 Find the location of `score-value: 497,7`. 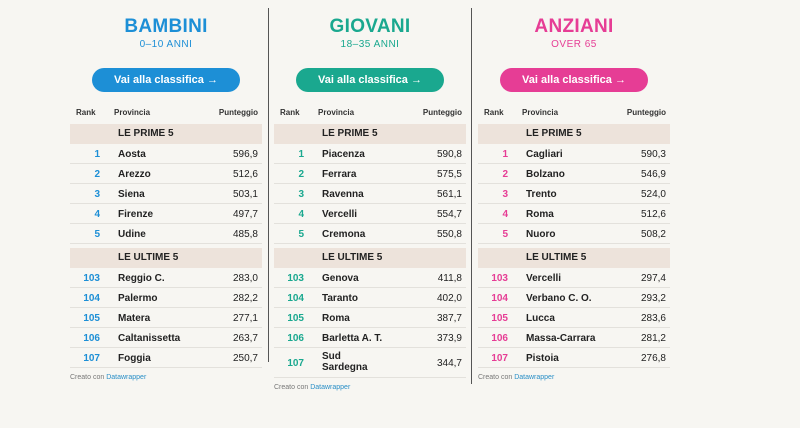

score-value: 497,7 is located at coordinates (245, 214).